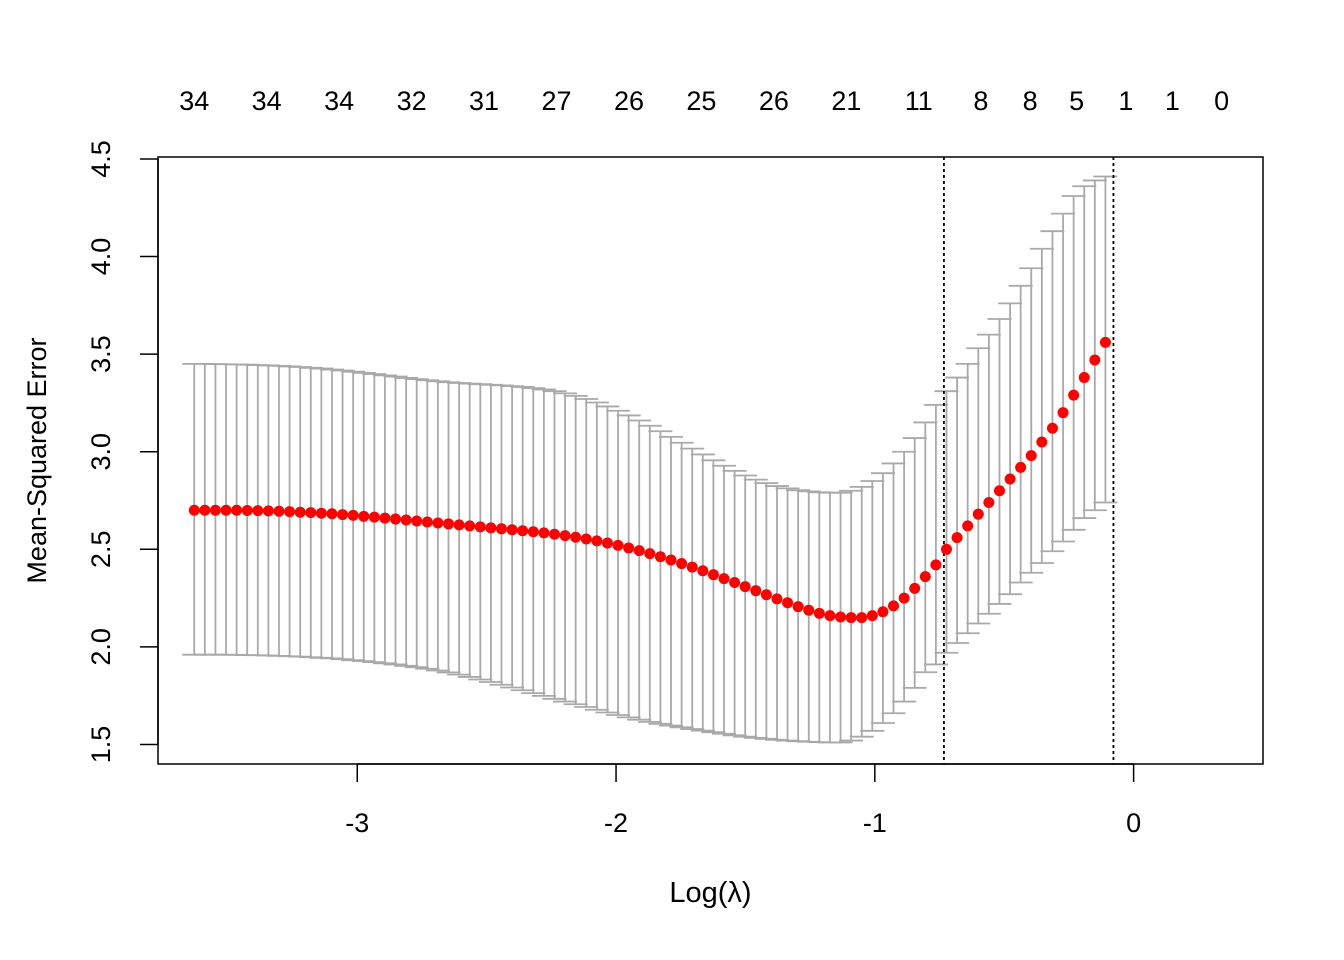 Image resolution: width=1344 pixels, height=960 pixels. What do you see at coordinates (701, 101) in the screenshot?
I see `top-count-label: 25` at bounding box center [701, 101].